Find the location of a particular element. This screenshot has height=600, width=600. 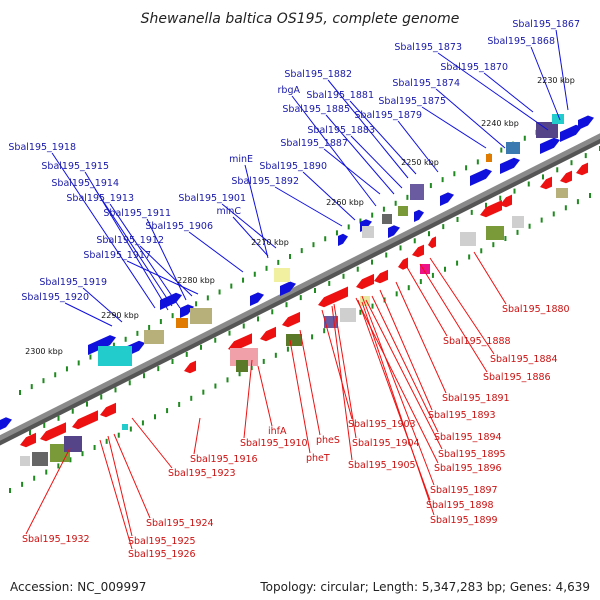

reverse-gene-label: Sbal195_1886 is located at coordinates (517, 377).